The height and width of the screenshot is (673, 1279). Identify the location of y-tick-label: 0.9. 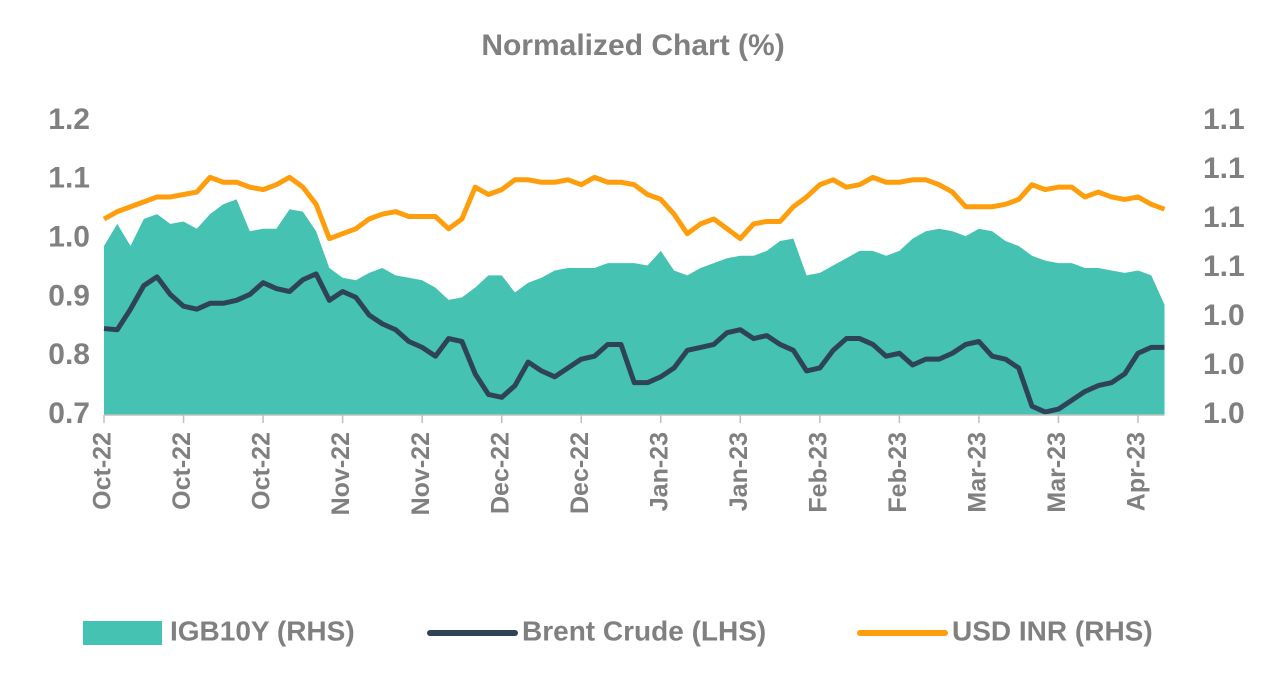
(69, 295).